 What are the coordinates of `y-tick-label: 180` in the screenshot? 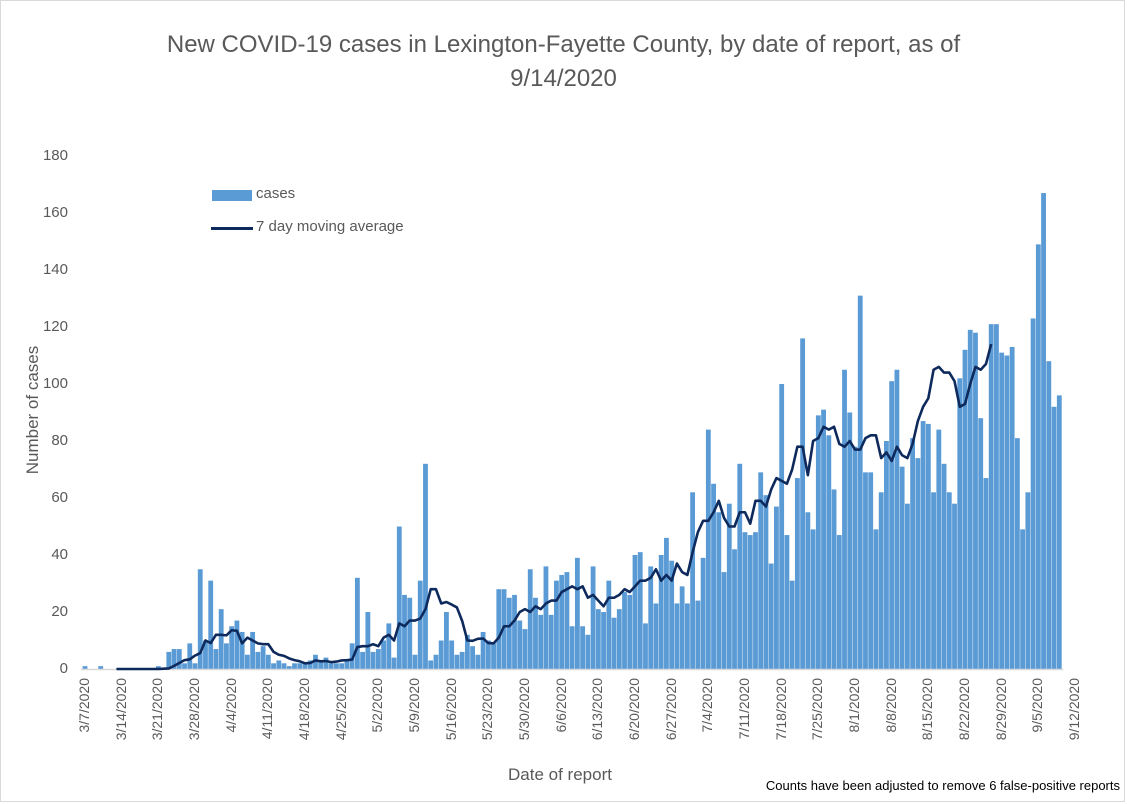 It's located at (55, 155).